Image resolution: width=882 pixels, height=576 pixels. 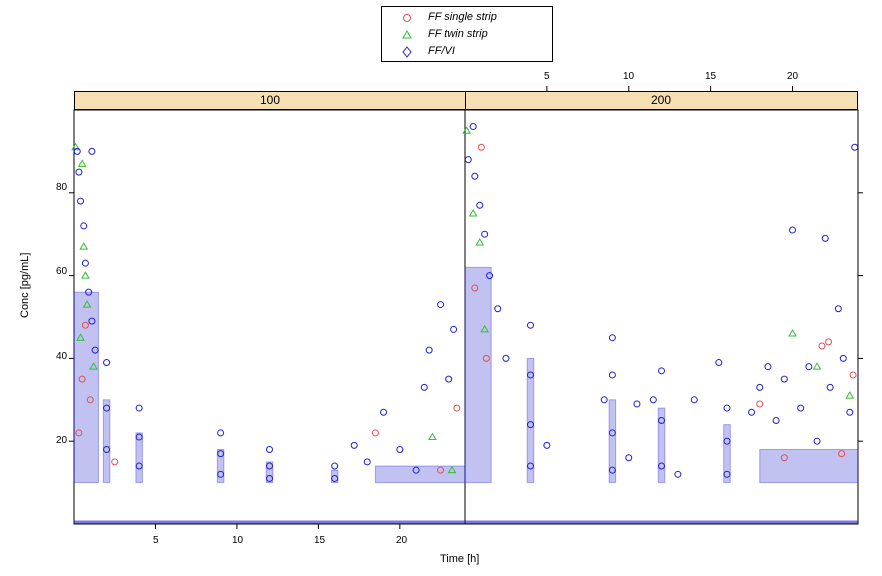 What do you see at coordinates (270, 100) in the screenshot?
I see `panel-strip-label: 100` at bounding box center [270, 100].